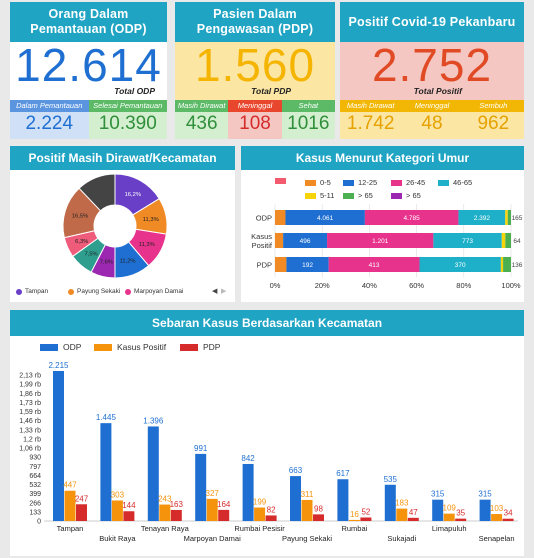  What do you see at coordinates (35, 476) in the screenshot?
I see `bar-y-tick: 664` at bounding box center [35, 476].